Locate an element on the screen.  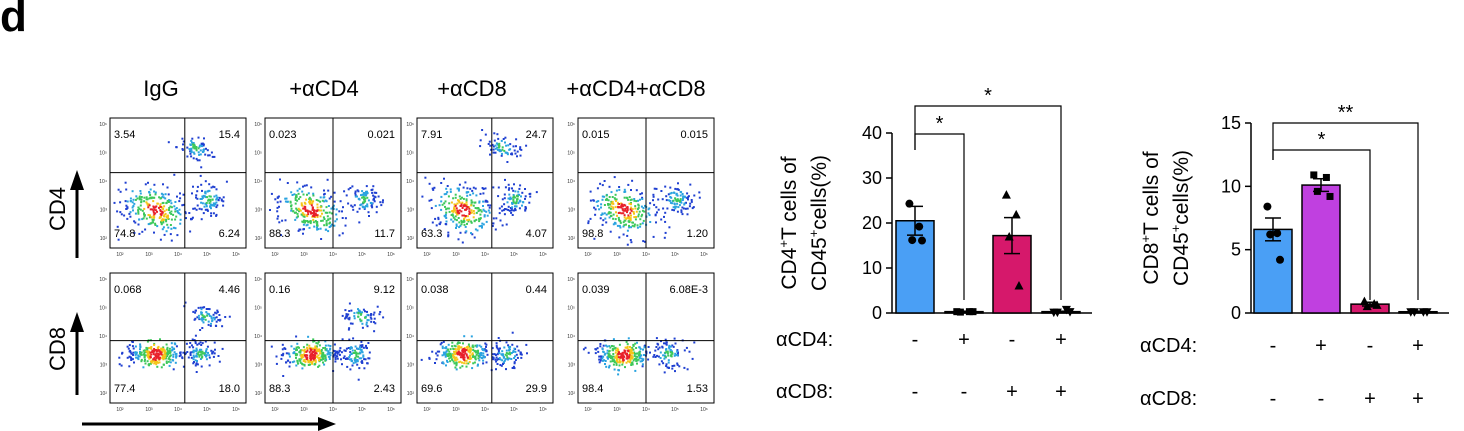
y-tick-label: 5 is located at coordinates (1236, 250).